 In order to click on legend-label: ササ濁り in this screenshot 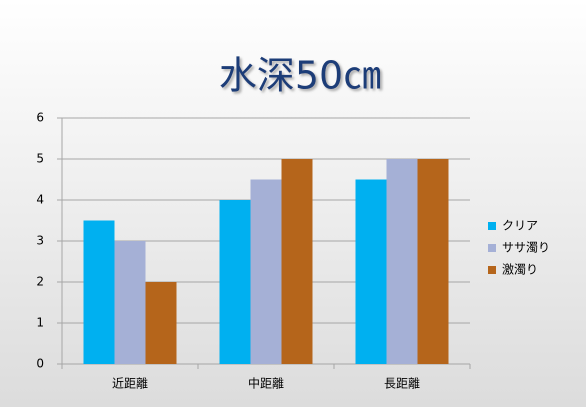, I will do `click(526, 248)`.